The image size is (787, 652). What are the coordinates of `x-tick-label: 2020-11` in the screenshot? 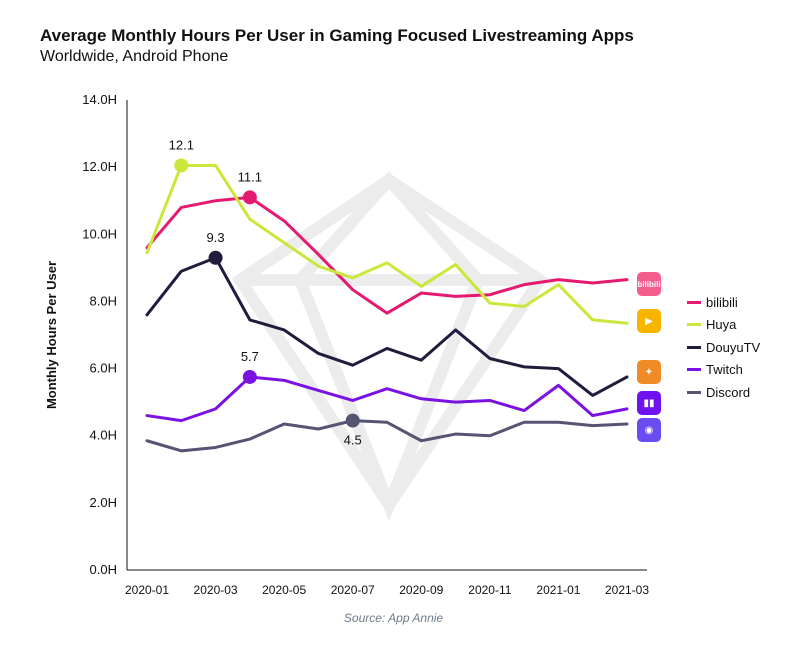 It's located at (489, 590).